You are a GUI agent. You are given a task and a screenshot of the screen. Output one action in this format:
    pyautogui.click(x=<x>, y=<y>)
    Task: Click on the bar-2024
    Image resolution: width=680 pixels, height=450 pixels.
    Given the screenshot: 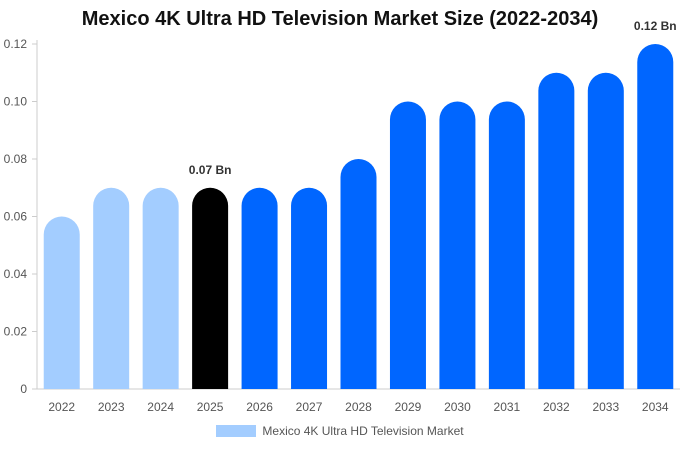 What is the action you would take?
    pyautogui.click(x=160, y=288)
    